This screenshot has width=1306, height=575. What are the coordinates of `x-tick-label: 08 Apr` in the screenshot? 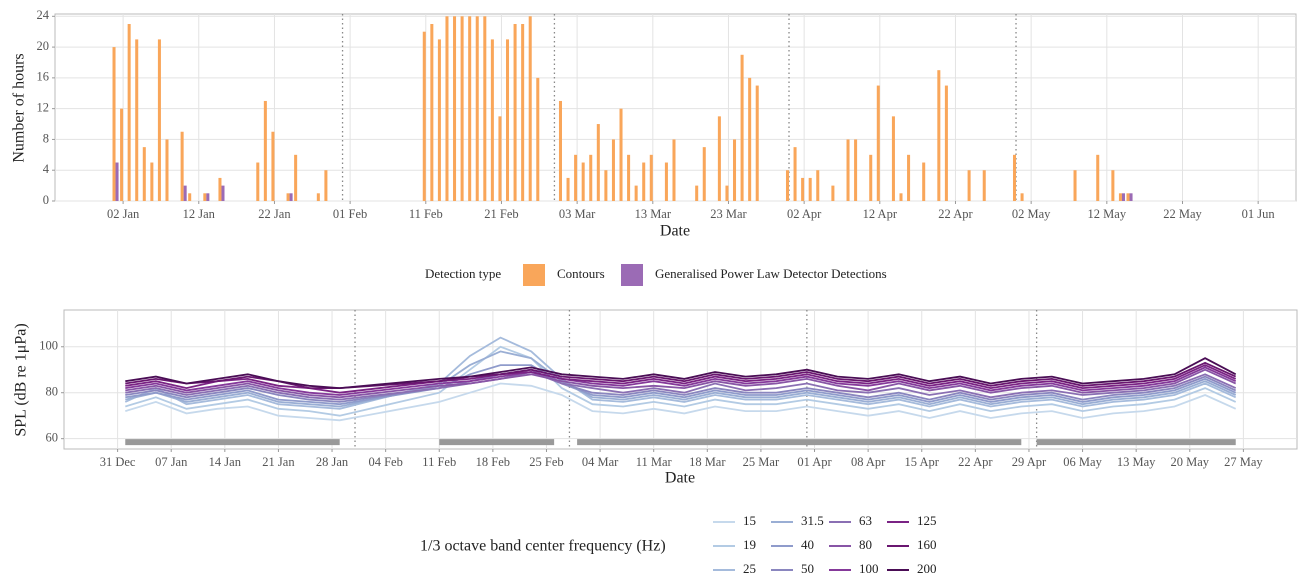 It's located at (868, 462).